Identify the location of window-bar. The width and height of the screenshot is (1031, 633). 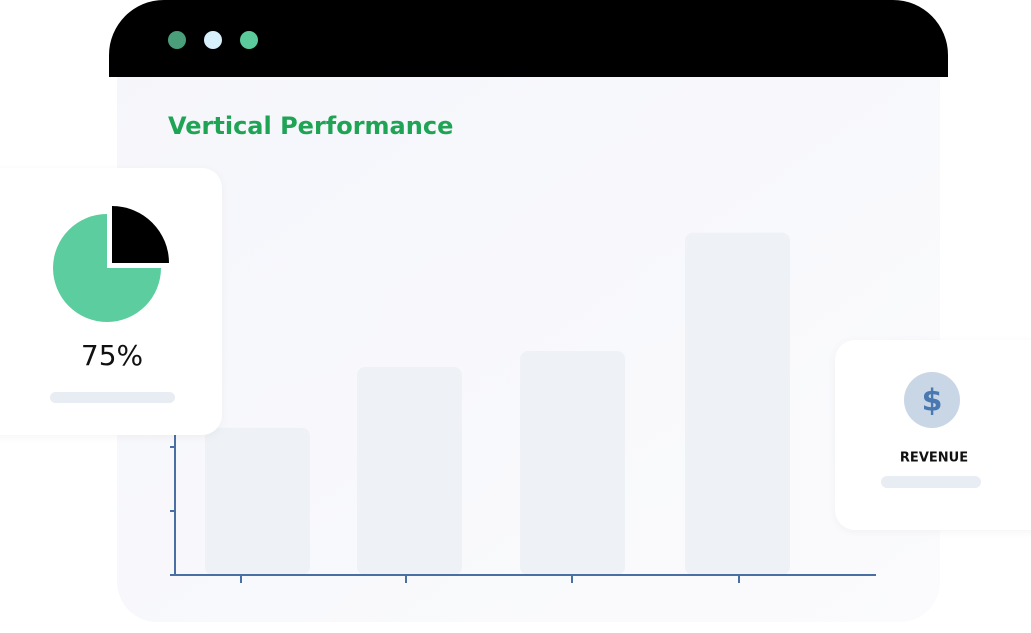
(528, 38).